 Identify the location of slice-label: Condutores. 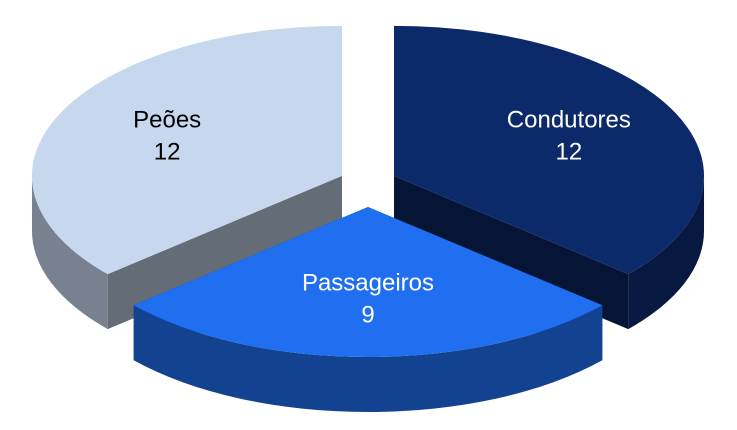
(569, 120).